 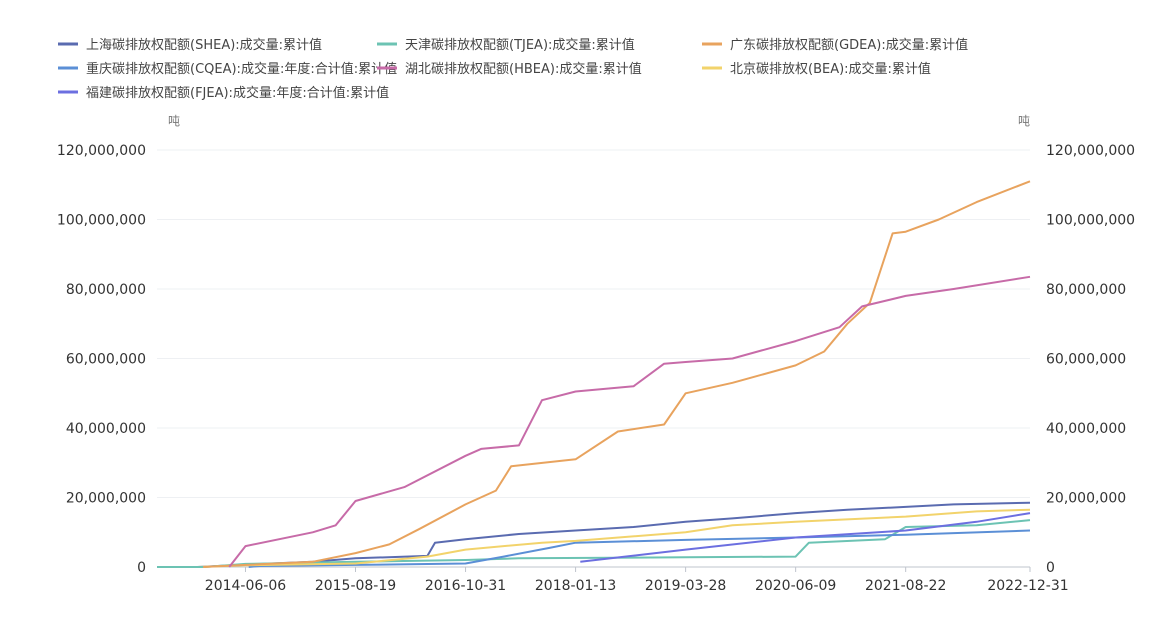 I want to click on x-tick-label: 2021-08-22, so click(x=905, y=586).